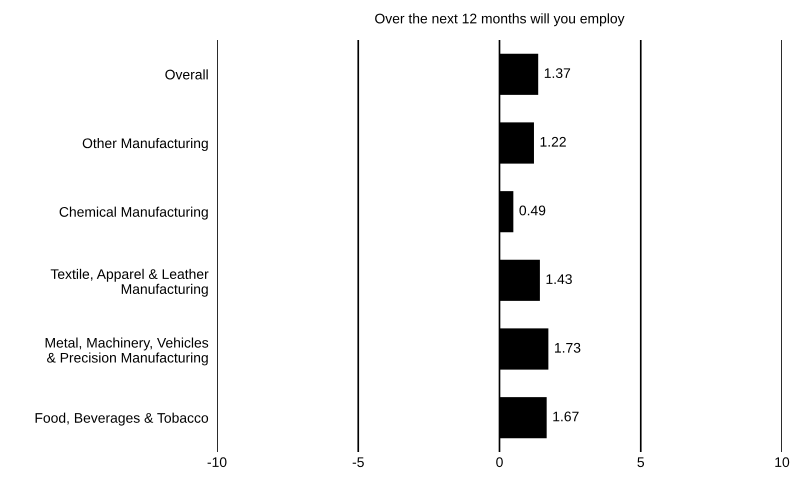 This screenshot has height=480, width=802. I want to click on x-tick-label: -5, so click(358, 462).